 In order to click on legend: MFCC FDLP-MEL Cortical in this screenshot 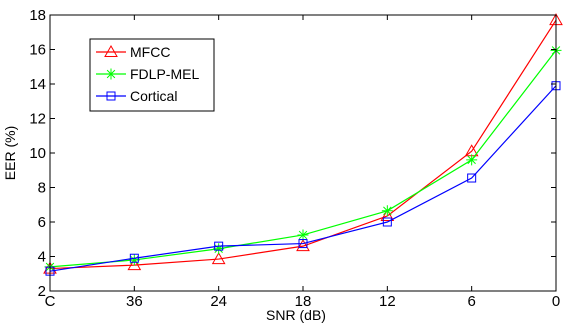, I will do `click(152, 75)`.